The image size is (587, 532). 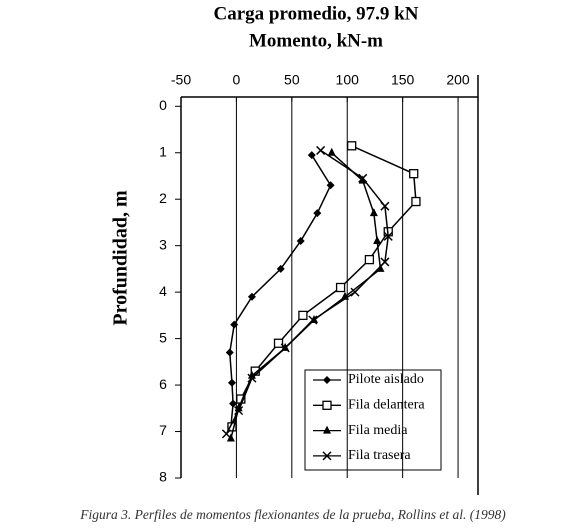 I want to click on x-tick-label: 200, so click(x=458, y=80).